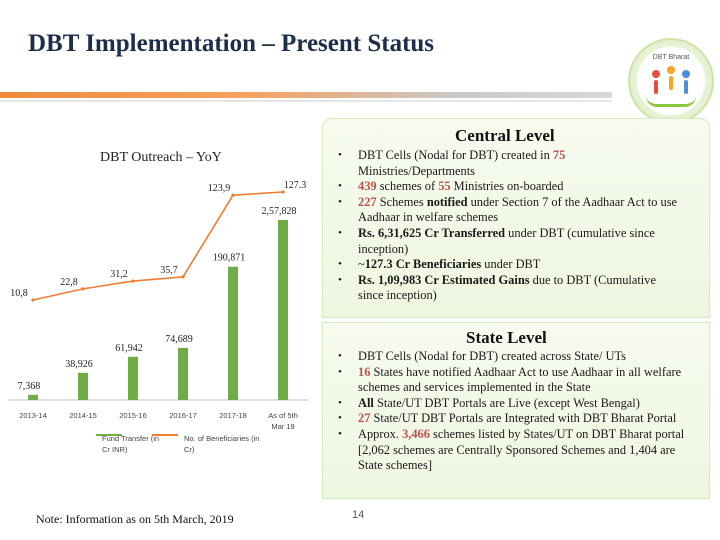 This screenshot has width=720, height=540. Describe the element at coordinates (506, 337) in the screenshot. I see `state-level-heading: State Level` at that location.